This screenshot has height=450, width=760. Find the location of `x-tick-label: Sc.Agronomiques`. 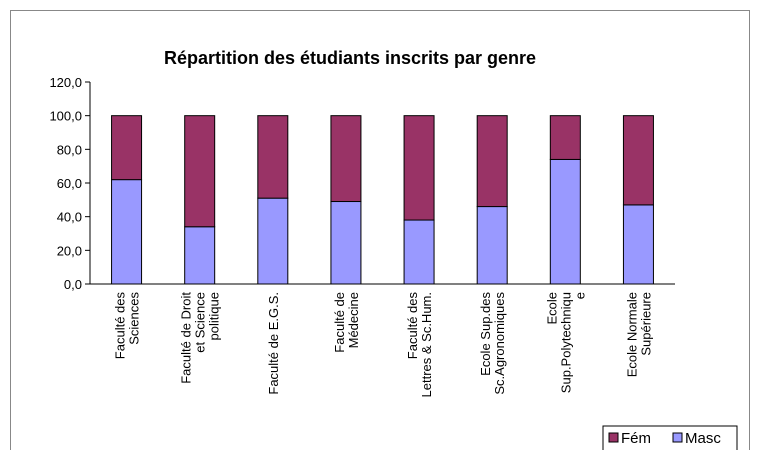

x-tick-label: Sc.Agronomiques is located at coordinates (499, 343).